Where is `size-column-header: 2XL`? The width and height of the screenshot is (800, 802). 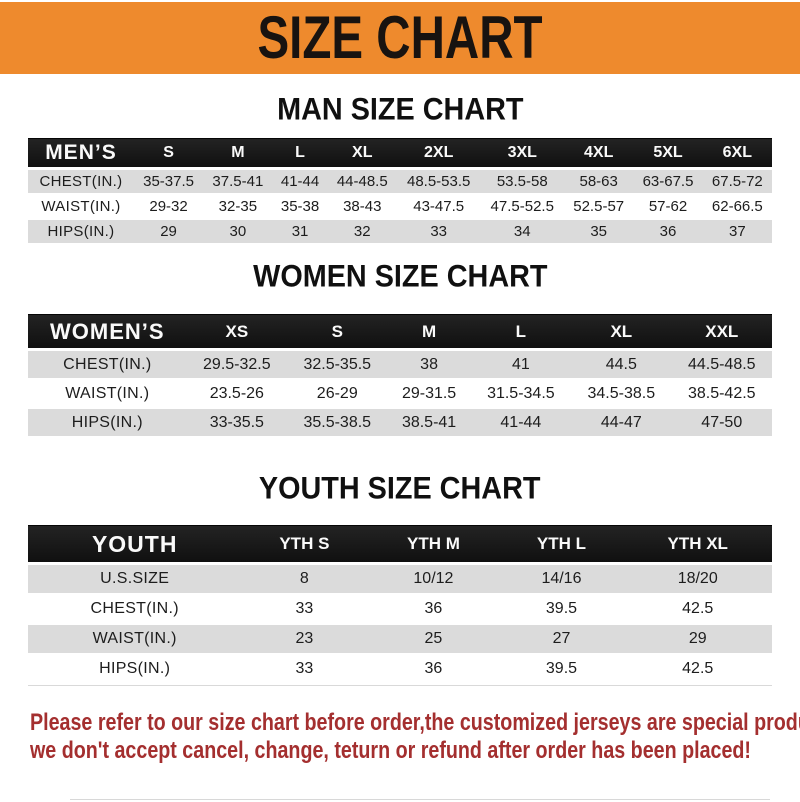 size-column-header: 2XL is located at coordinates (438, 154).